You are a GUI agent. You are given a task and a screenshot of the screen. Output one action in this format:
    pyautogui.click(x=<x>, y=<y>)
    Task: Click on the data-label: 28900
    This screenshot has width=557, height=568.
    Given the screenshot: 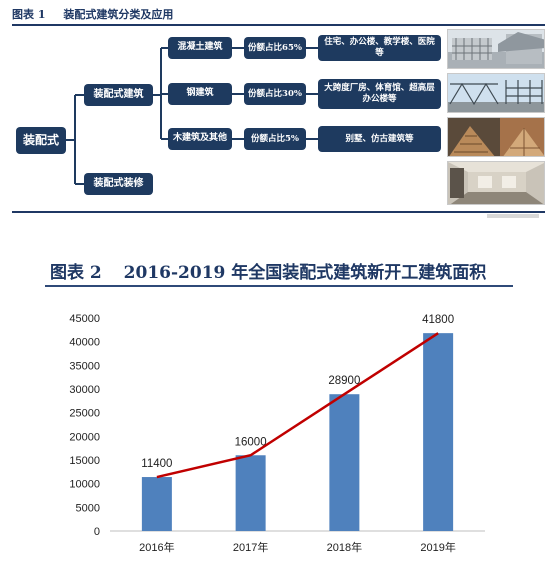 What is the action you would take?
    pyautogui.click(x=344, y=381)
    